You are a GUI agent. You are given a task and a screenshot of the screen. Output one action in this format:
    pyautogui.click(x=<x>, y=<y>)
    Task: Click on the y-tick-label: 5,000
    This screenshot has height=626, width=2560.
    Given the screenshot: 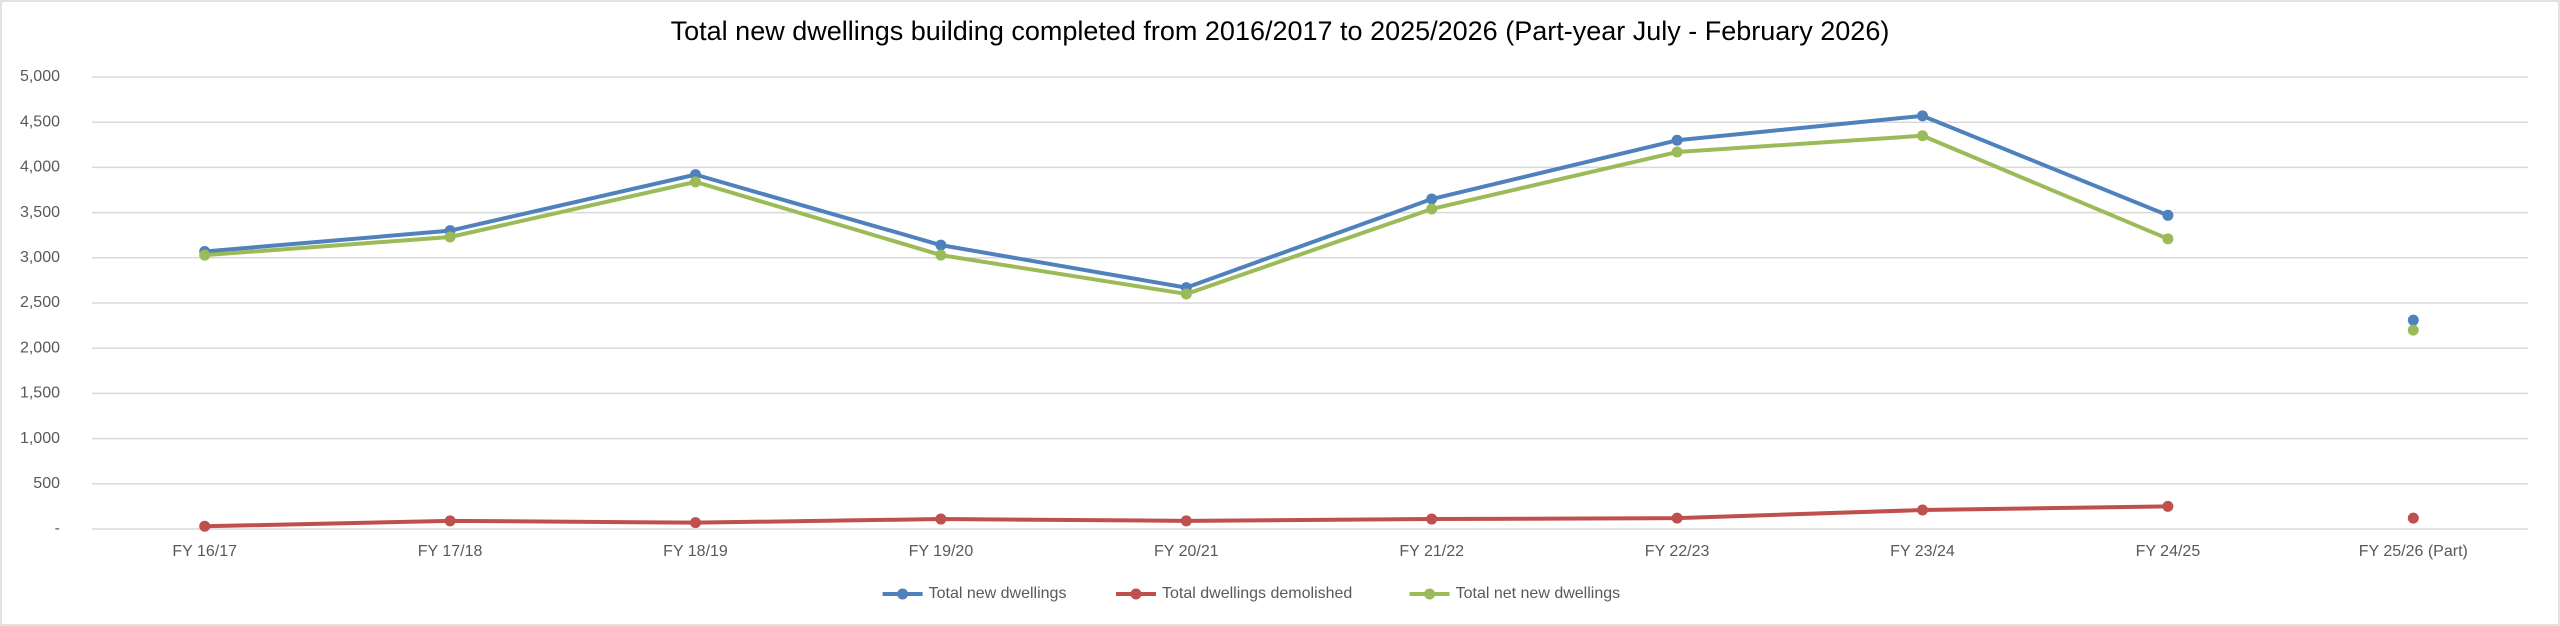 What is the action you would take?
    pyautogui.click(x=40, y=76)
    